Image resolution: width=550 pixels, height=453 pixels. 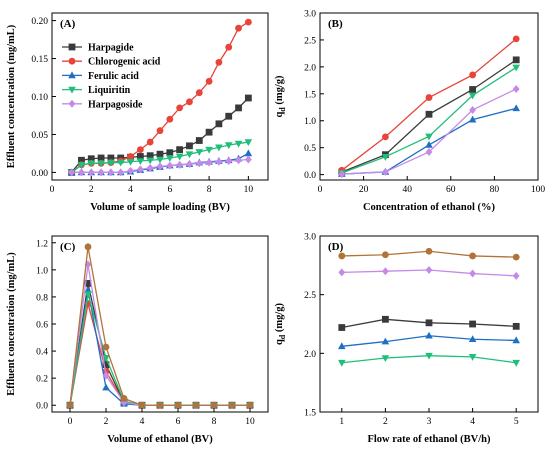 I want to click on chart-D-y-tick-label: 1.5, so click(x=310, y=414).